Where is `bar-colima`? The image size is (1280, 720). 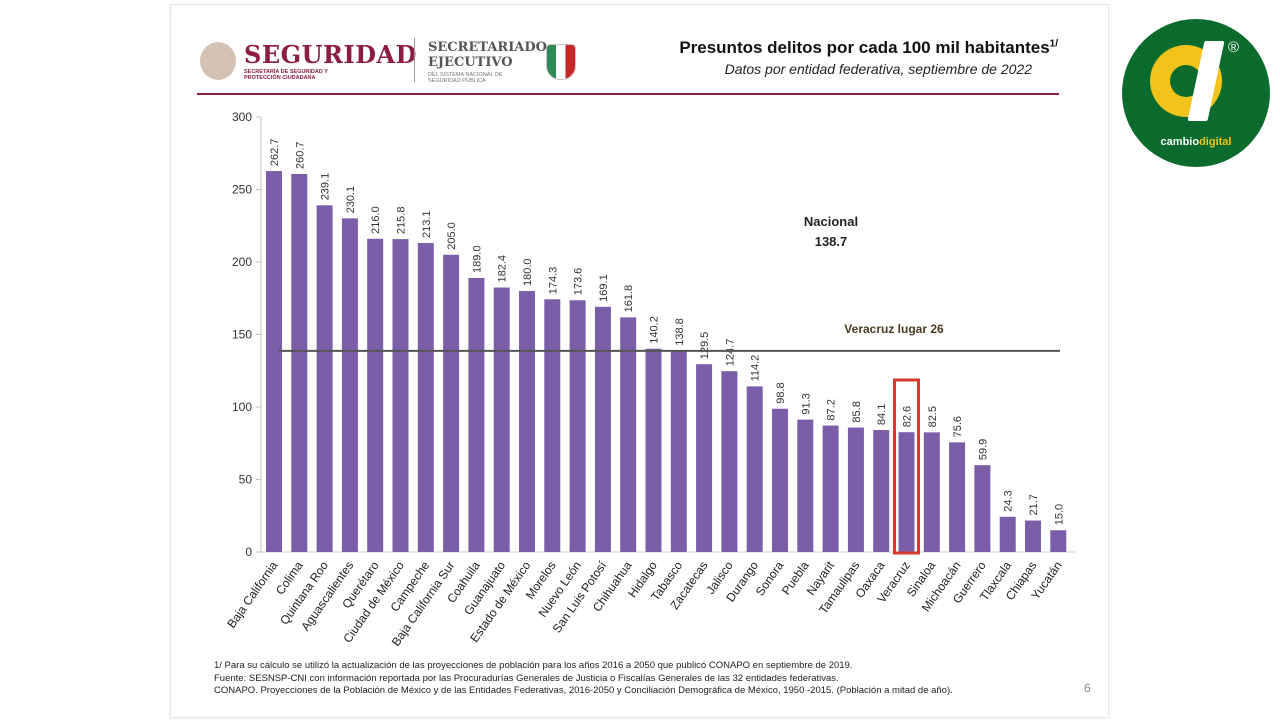
bar-colima is located at coordinates (299, 363).